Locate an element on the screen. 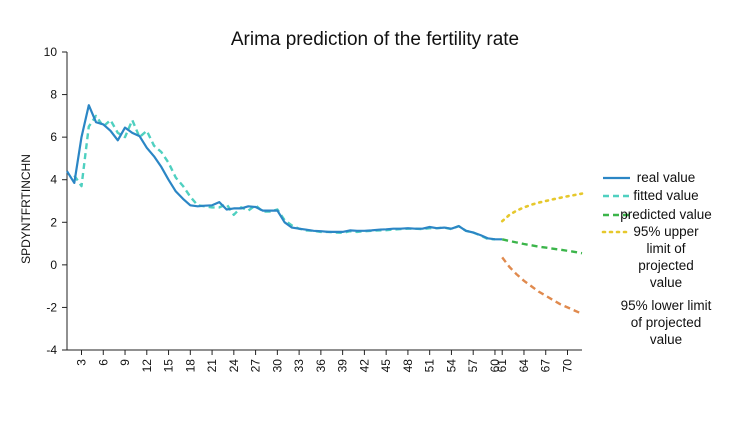 Image resolution: width=750 pixels, height=428 pixels. x-tick-label: 61 is located at coordinates (502, 366).